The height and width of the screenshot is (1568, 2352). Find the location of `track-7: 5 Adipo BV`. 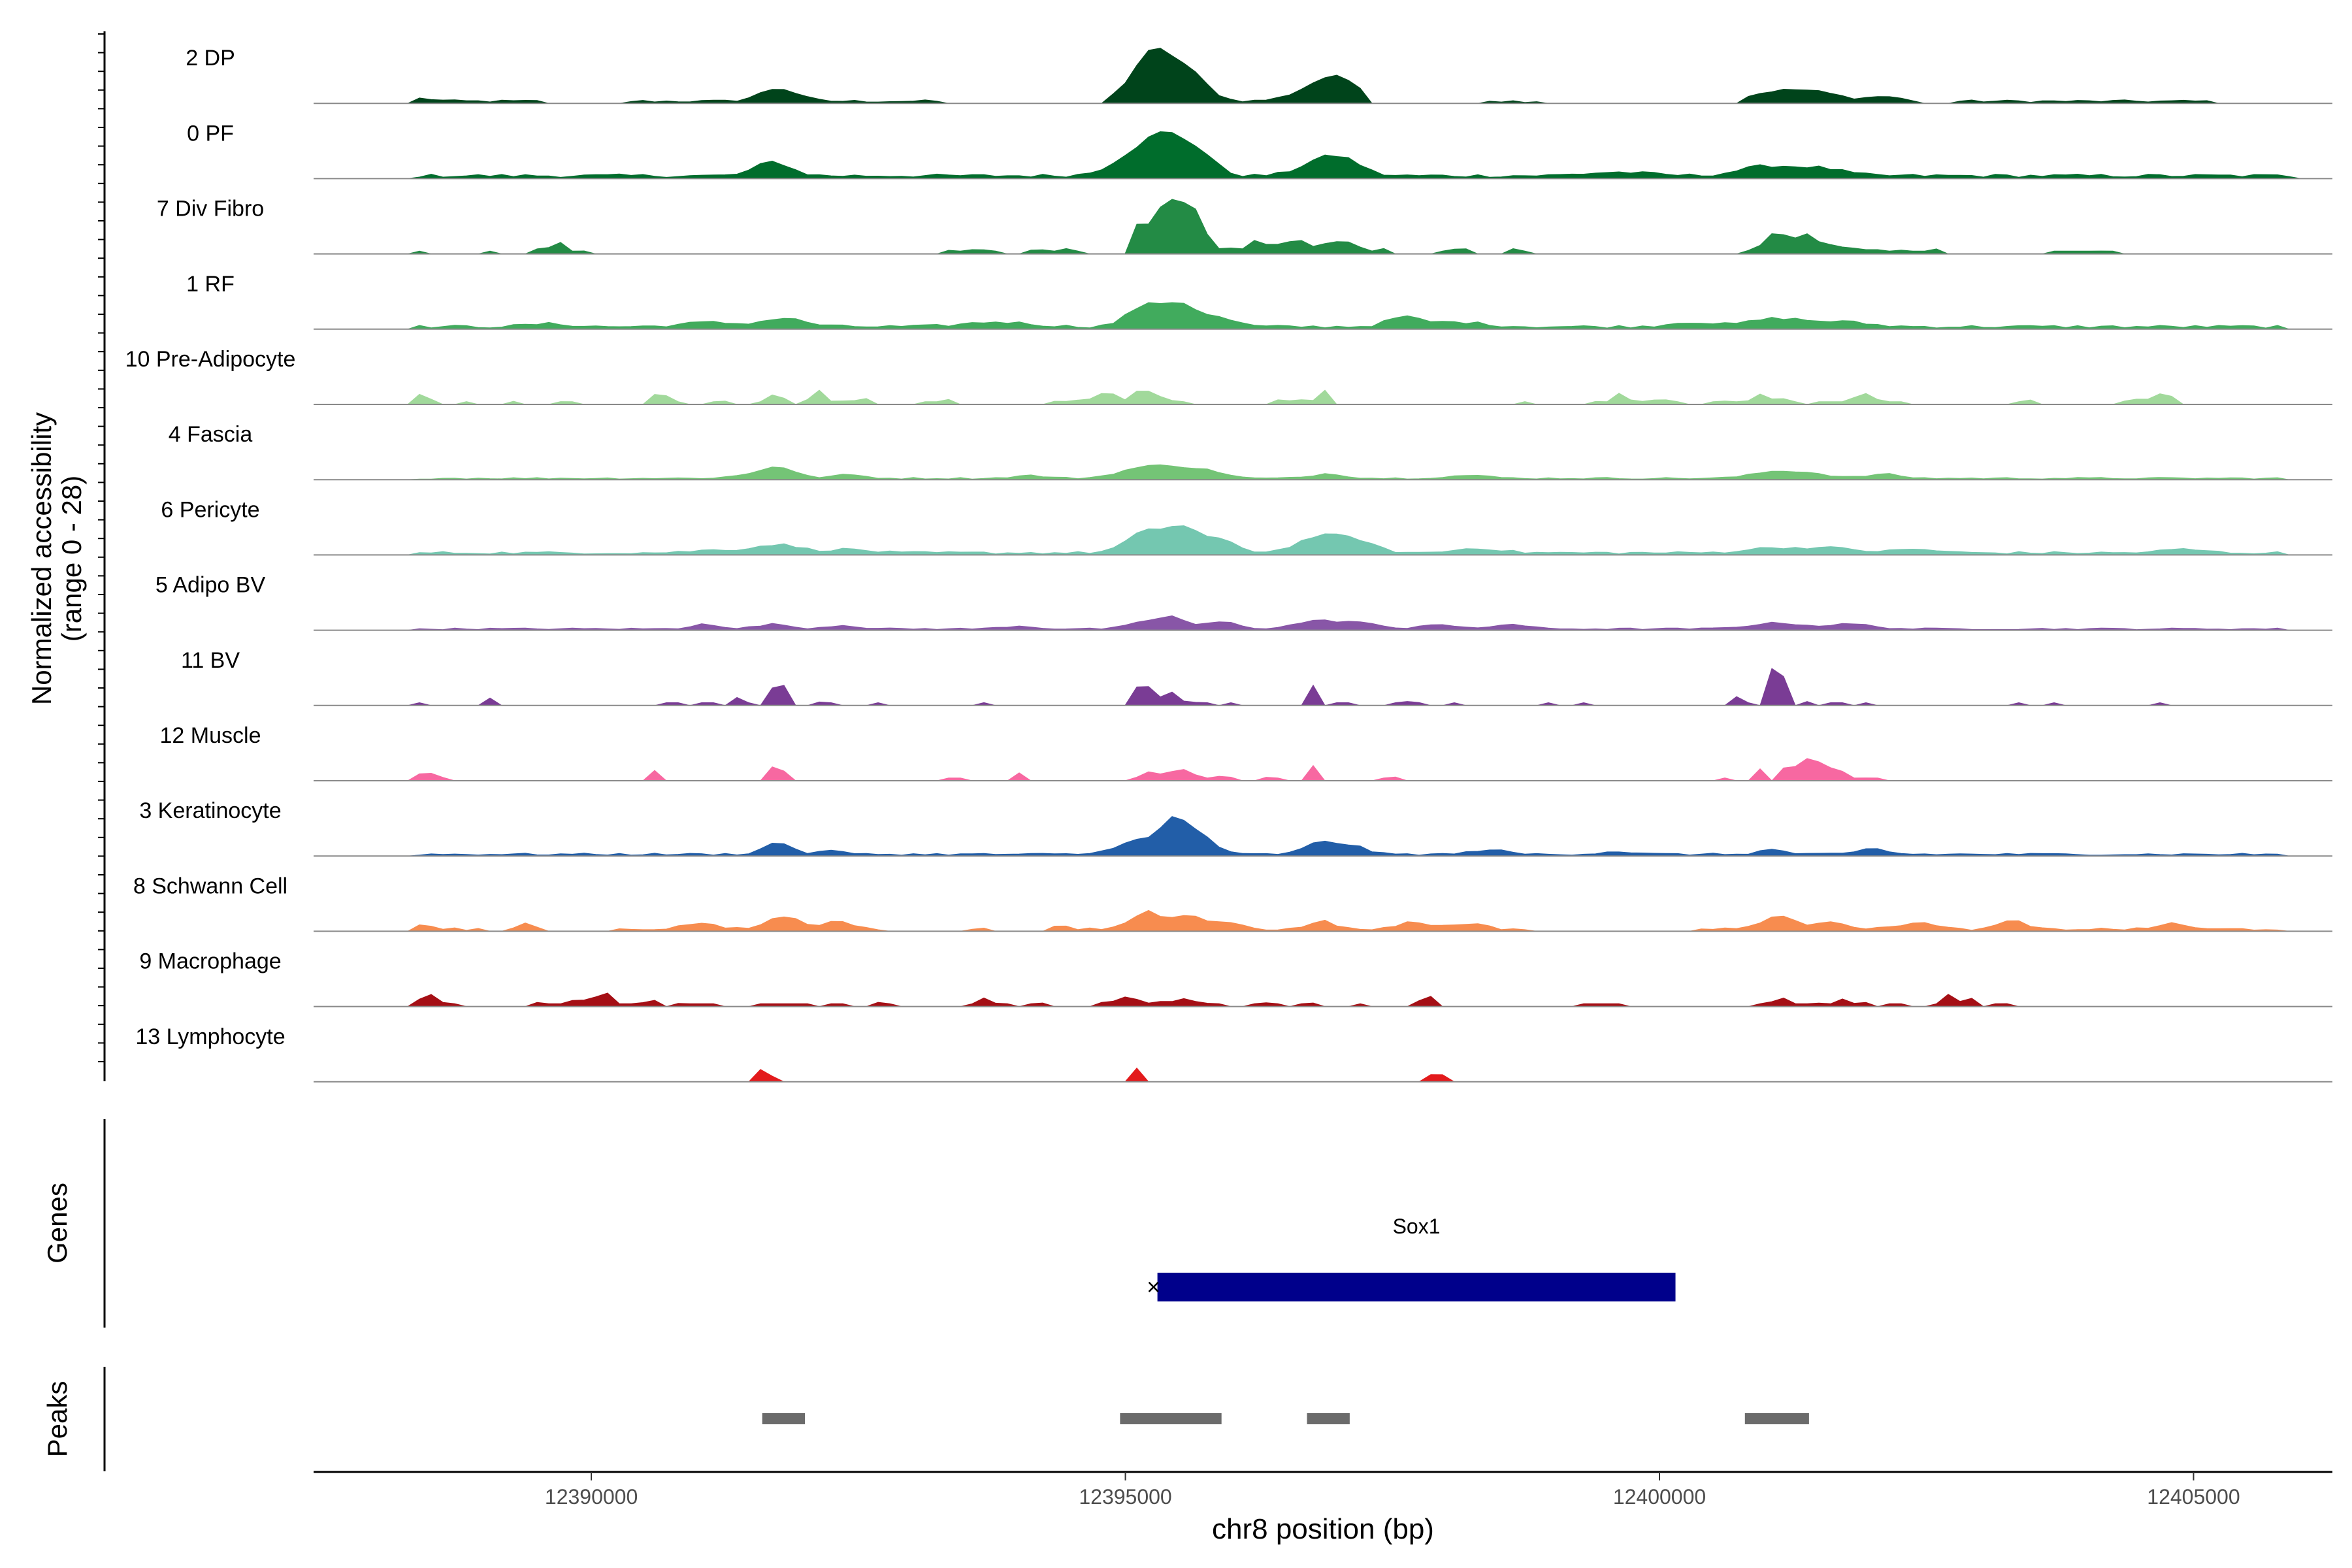

track-7: 5 Adipo BV is located at coordinates (1243, 602).